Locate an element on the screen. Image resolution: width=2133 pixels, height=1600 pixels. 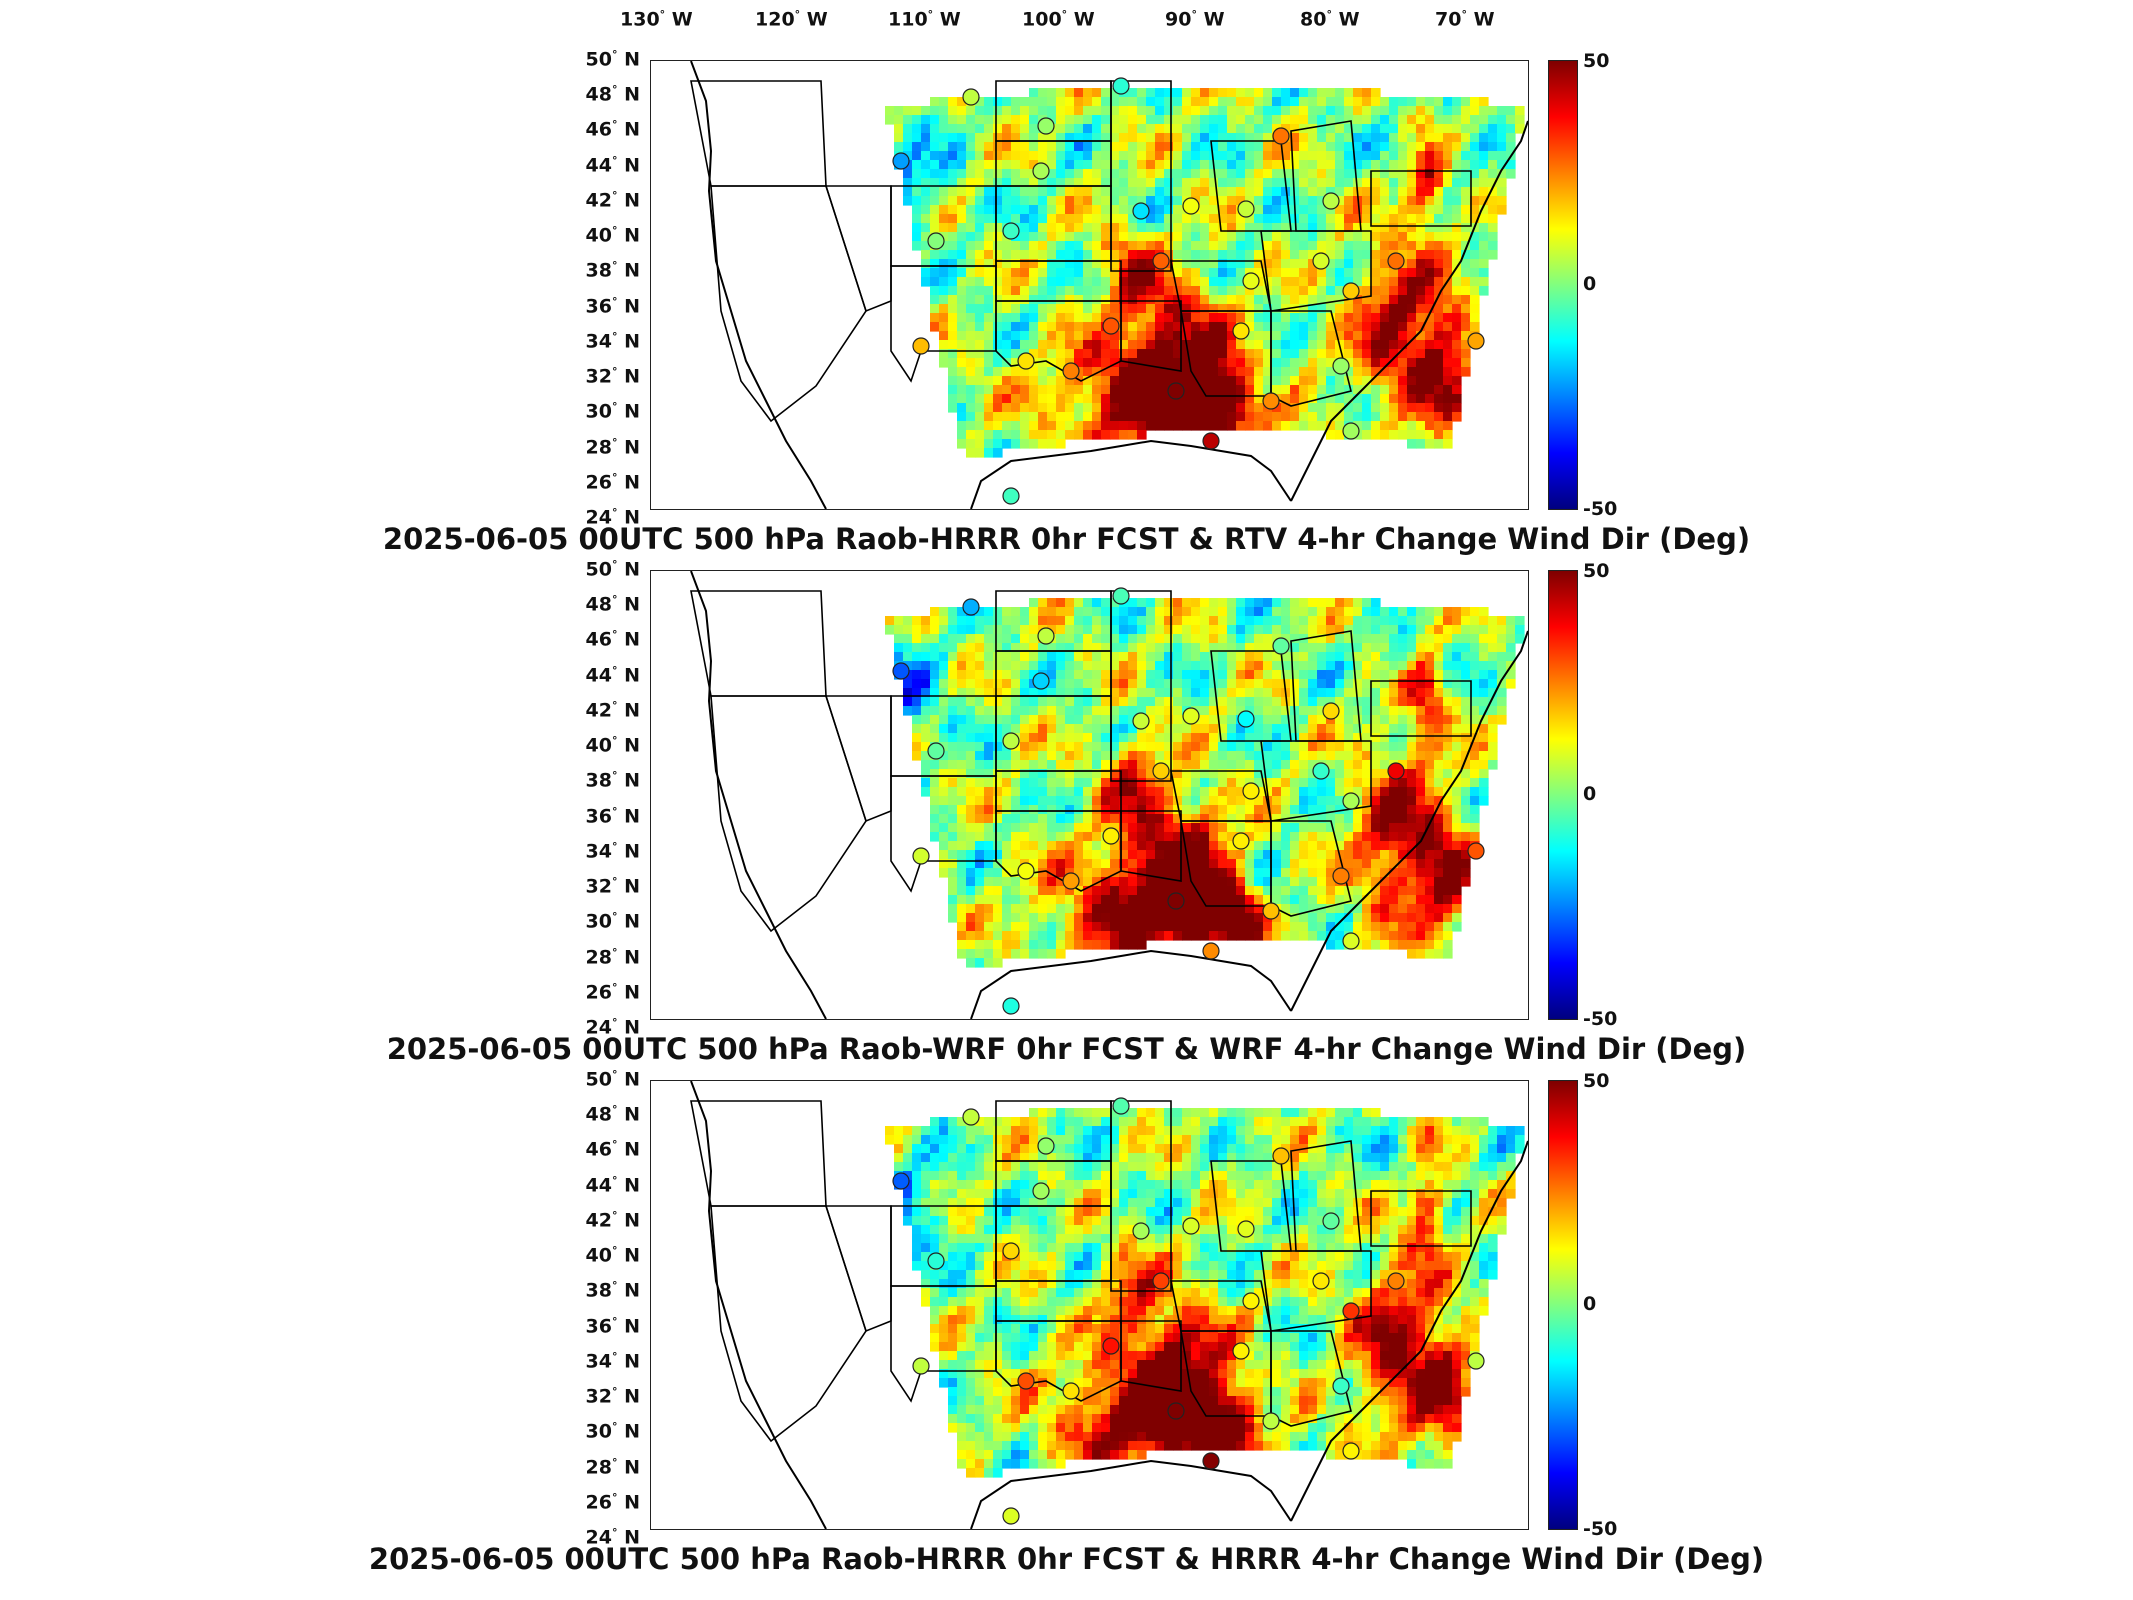
lat-tick-label: 44° N is located at coordinates (612, 165).